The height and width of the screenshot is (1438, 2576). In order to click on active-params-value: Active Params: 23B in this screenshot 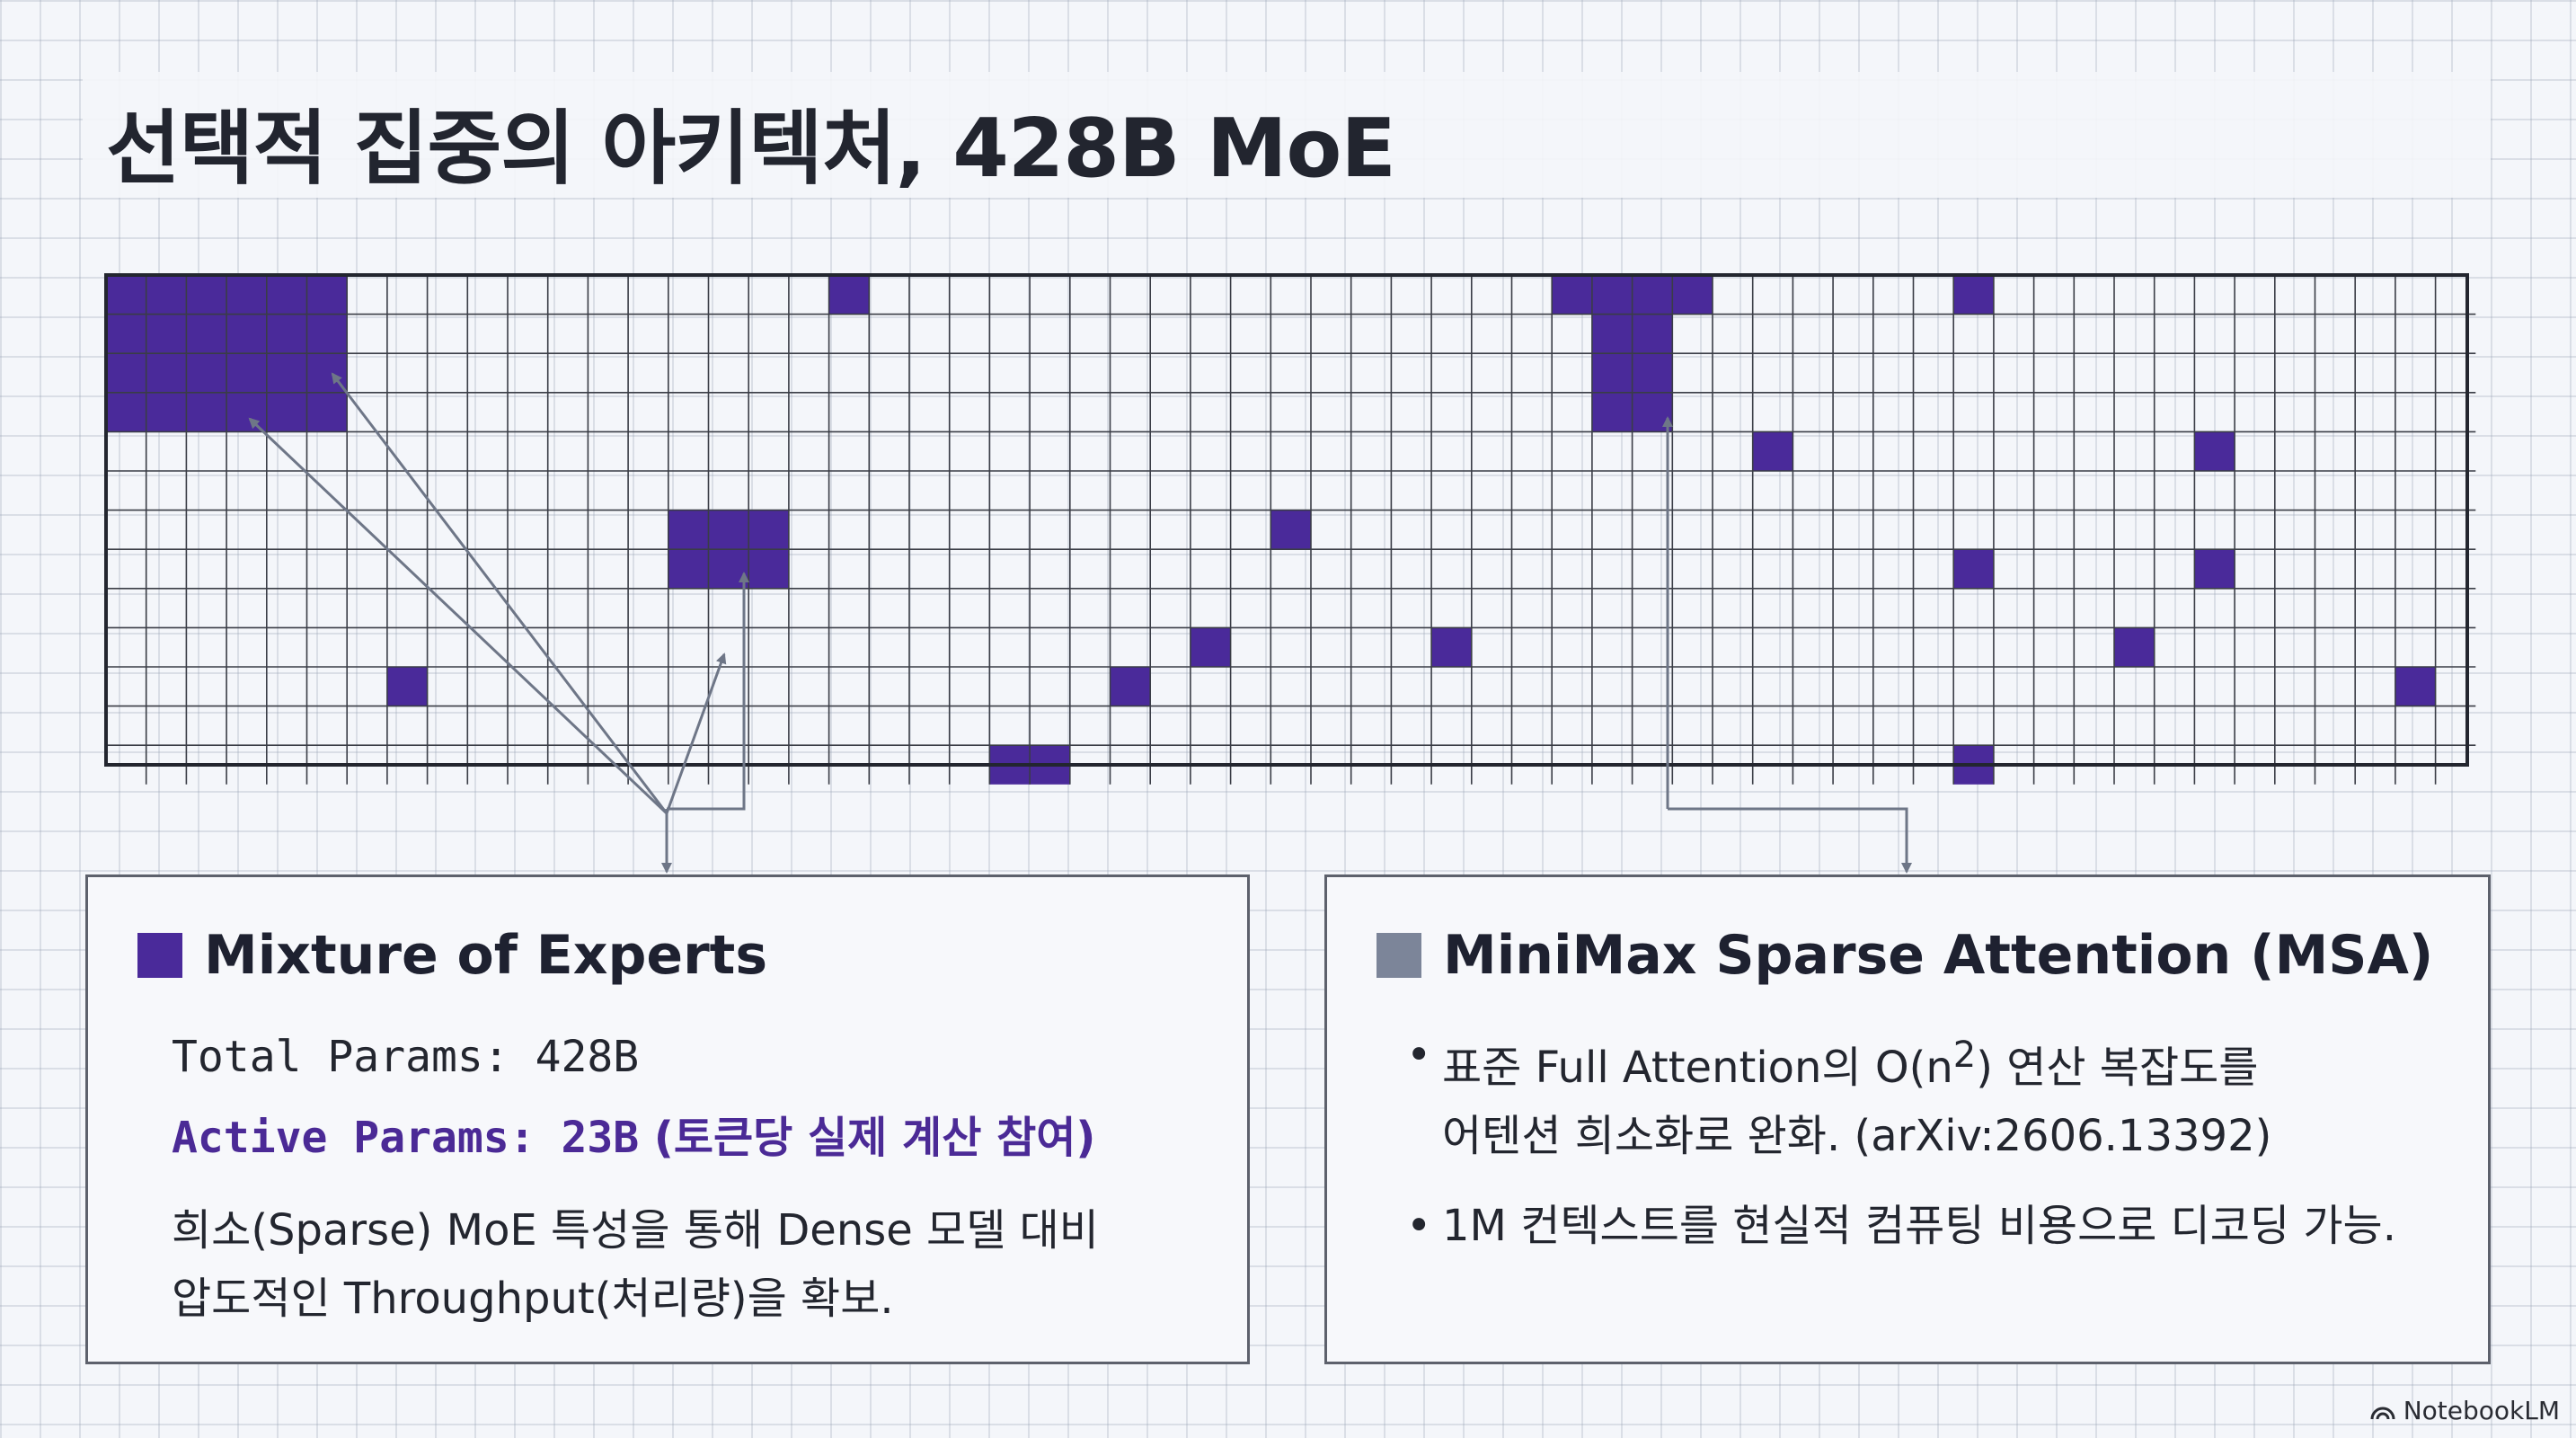, I will do `click(406, 1138)`.